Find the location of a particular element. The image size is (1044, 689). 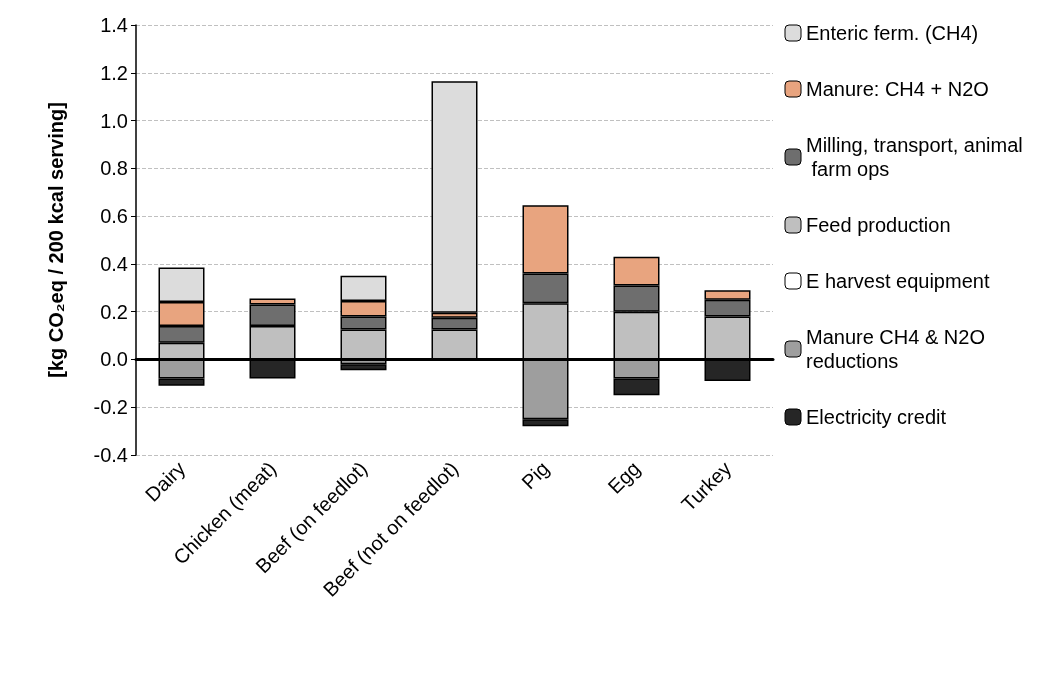

legend-label: Manure CH4 & N2O reductions is located at coordinates (898, 349).